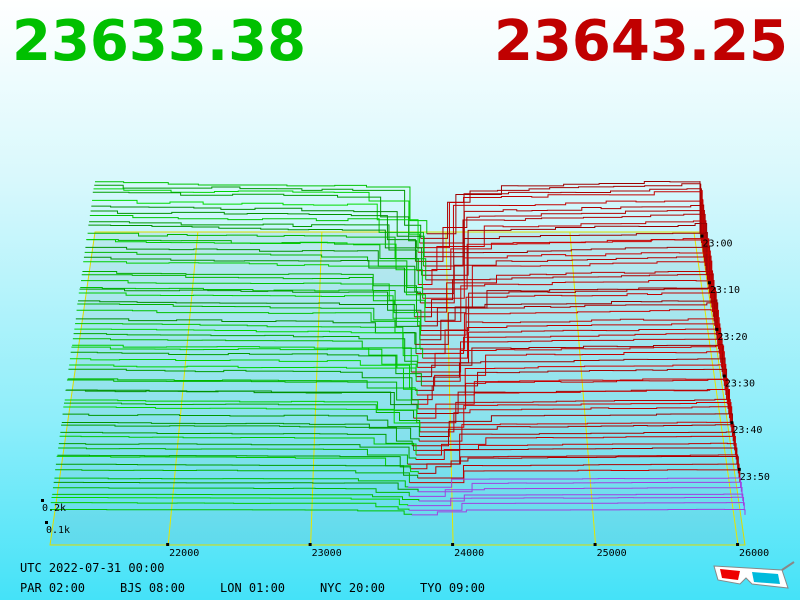  Describe the element at coordinates (725, 290) in the screenshot. I see `time-tick-label: 23:10` at that location.